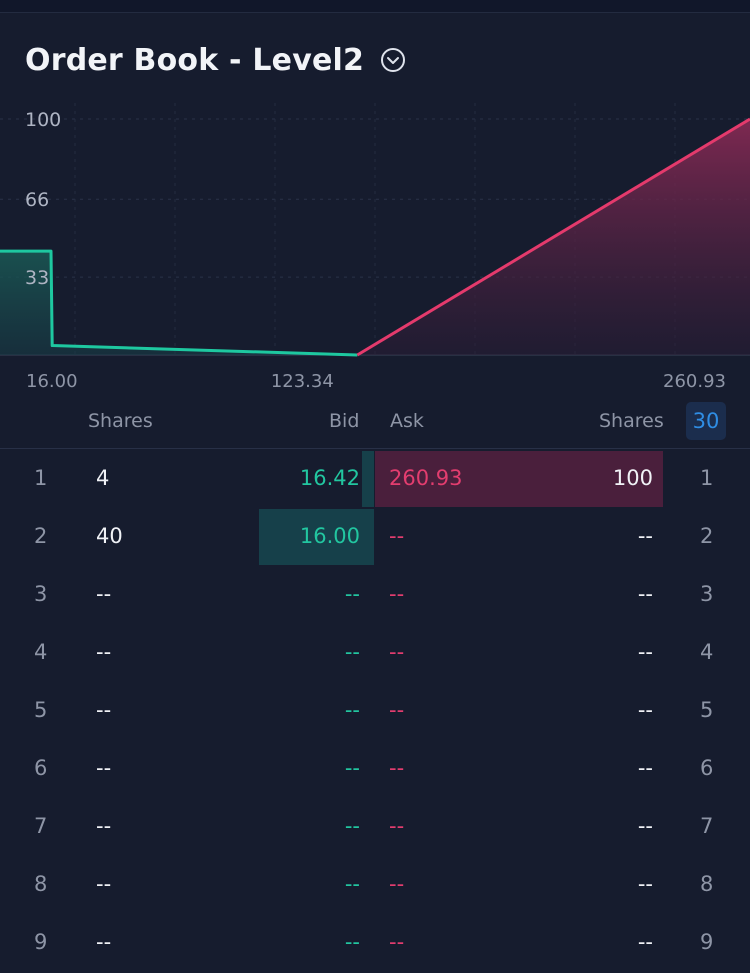  I want to click on order-book-row: 8 -- -- -- -- 8, so click(375, 886).